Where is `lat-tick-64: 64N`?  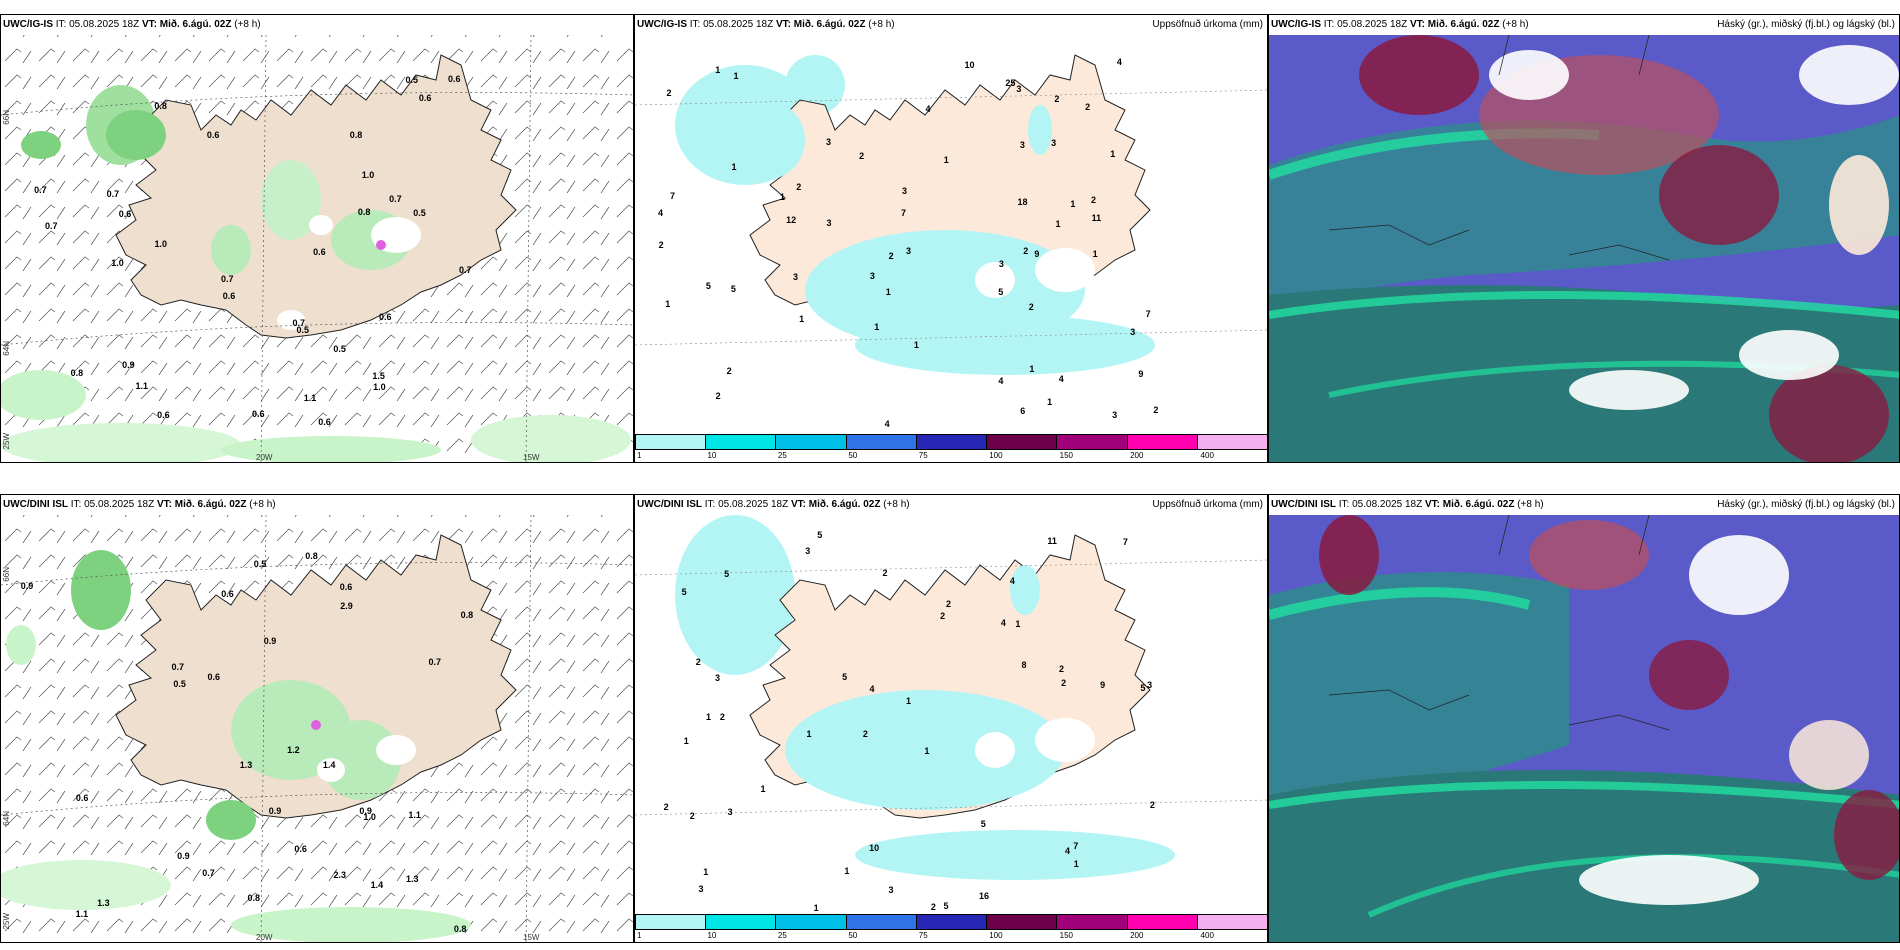 lat-tick-64: 64N is located at coordinates (6, 348).